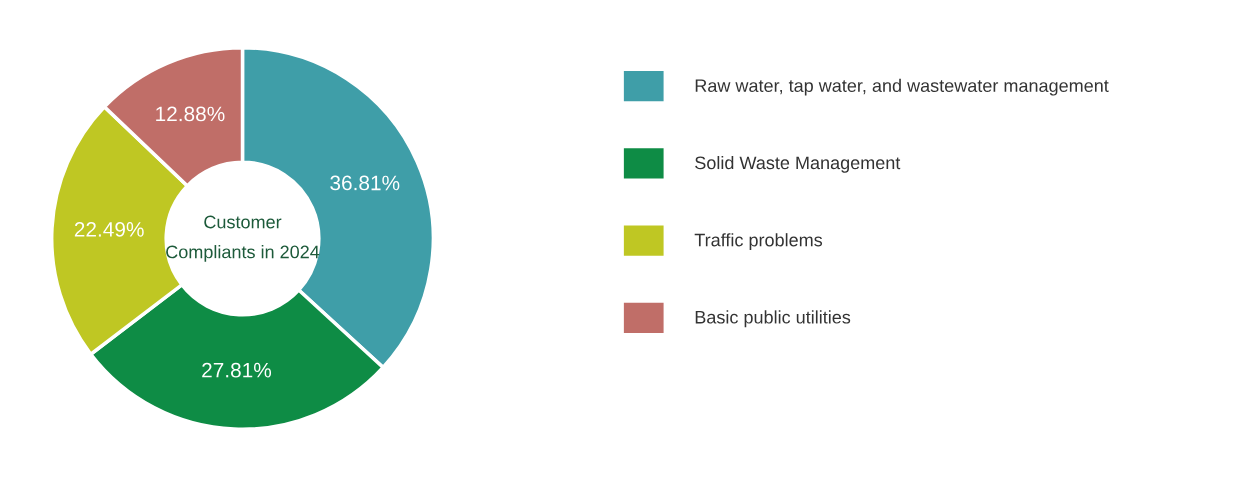  I want to click on legend-label: Basic public utilities, so click(773, 319).